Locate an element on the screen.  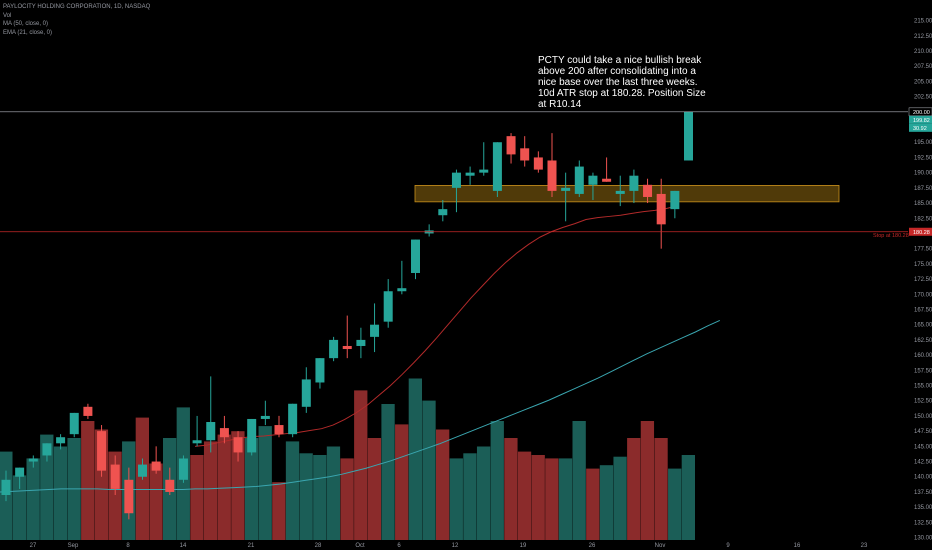
x-axis-tick-label: 9 is located at coordinates (728, 546).